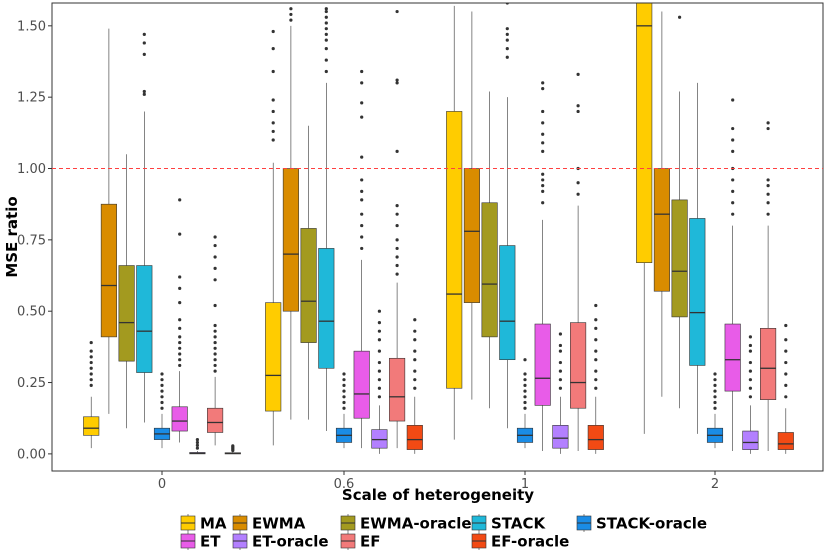  I want to click on box-ef-0.6, so click(397, 229).